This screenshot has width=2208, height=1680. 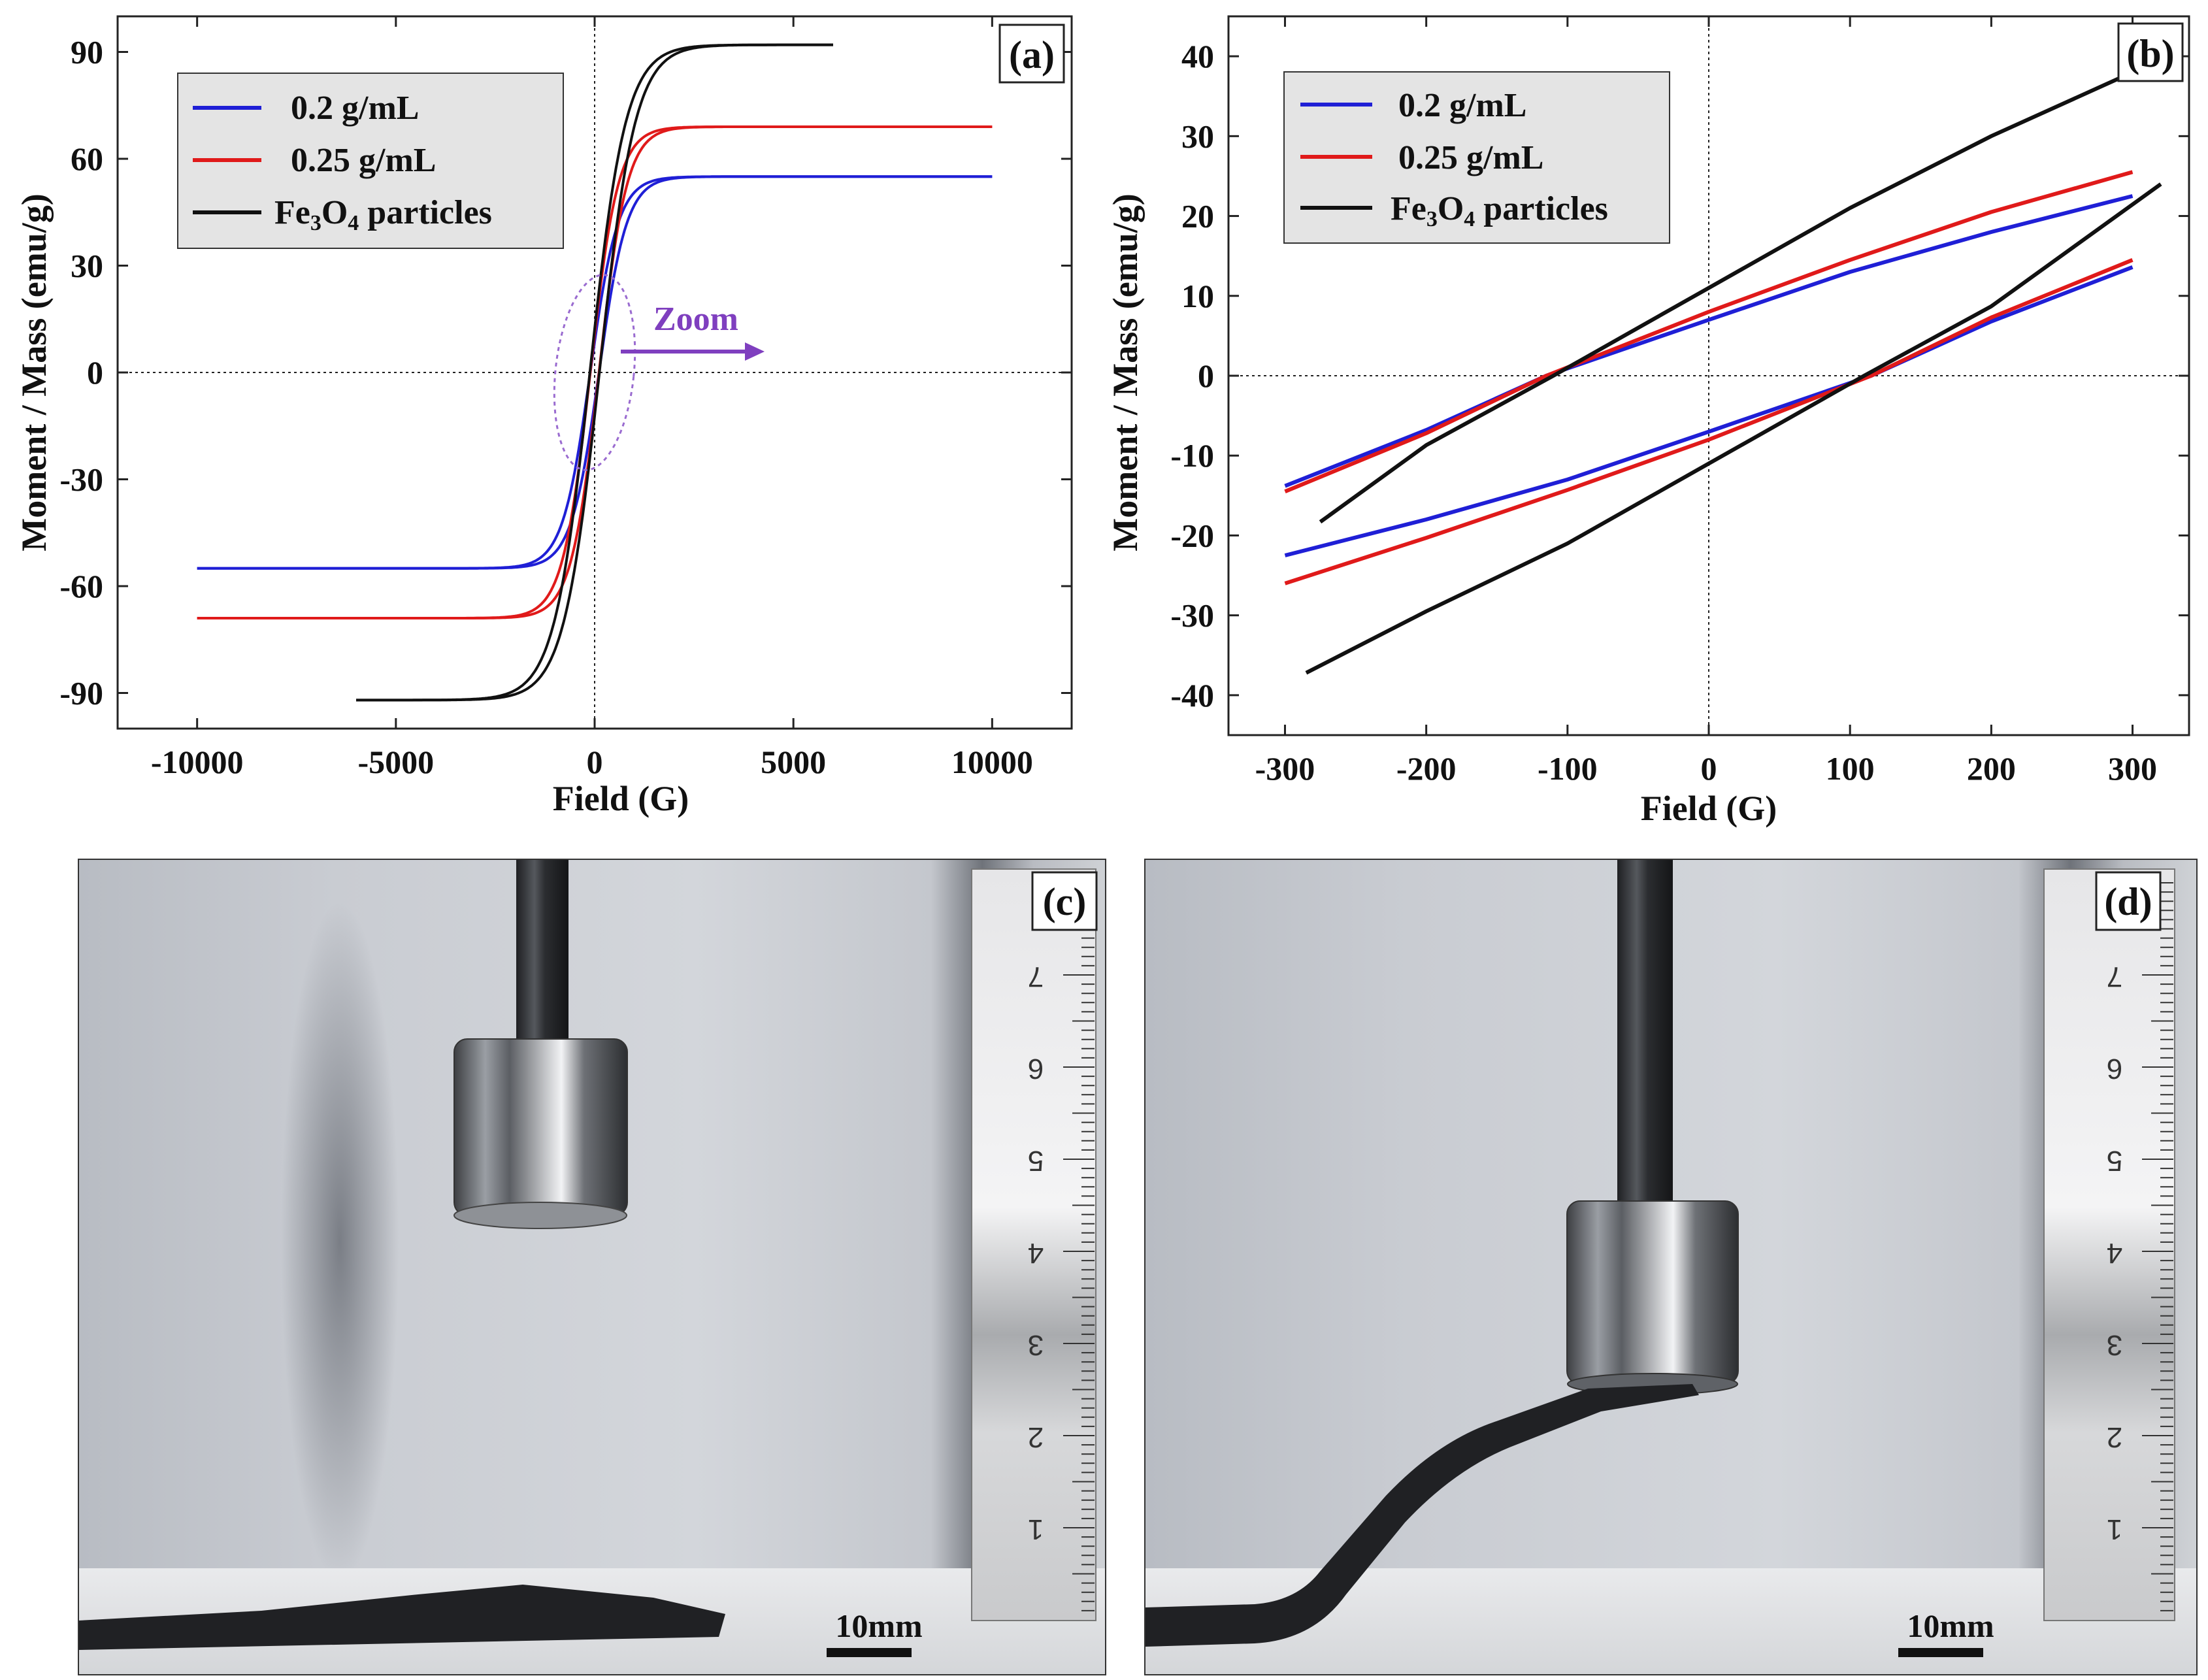 I want to click on x-tick-label: -5000, so click(x=397, y=762).